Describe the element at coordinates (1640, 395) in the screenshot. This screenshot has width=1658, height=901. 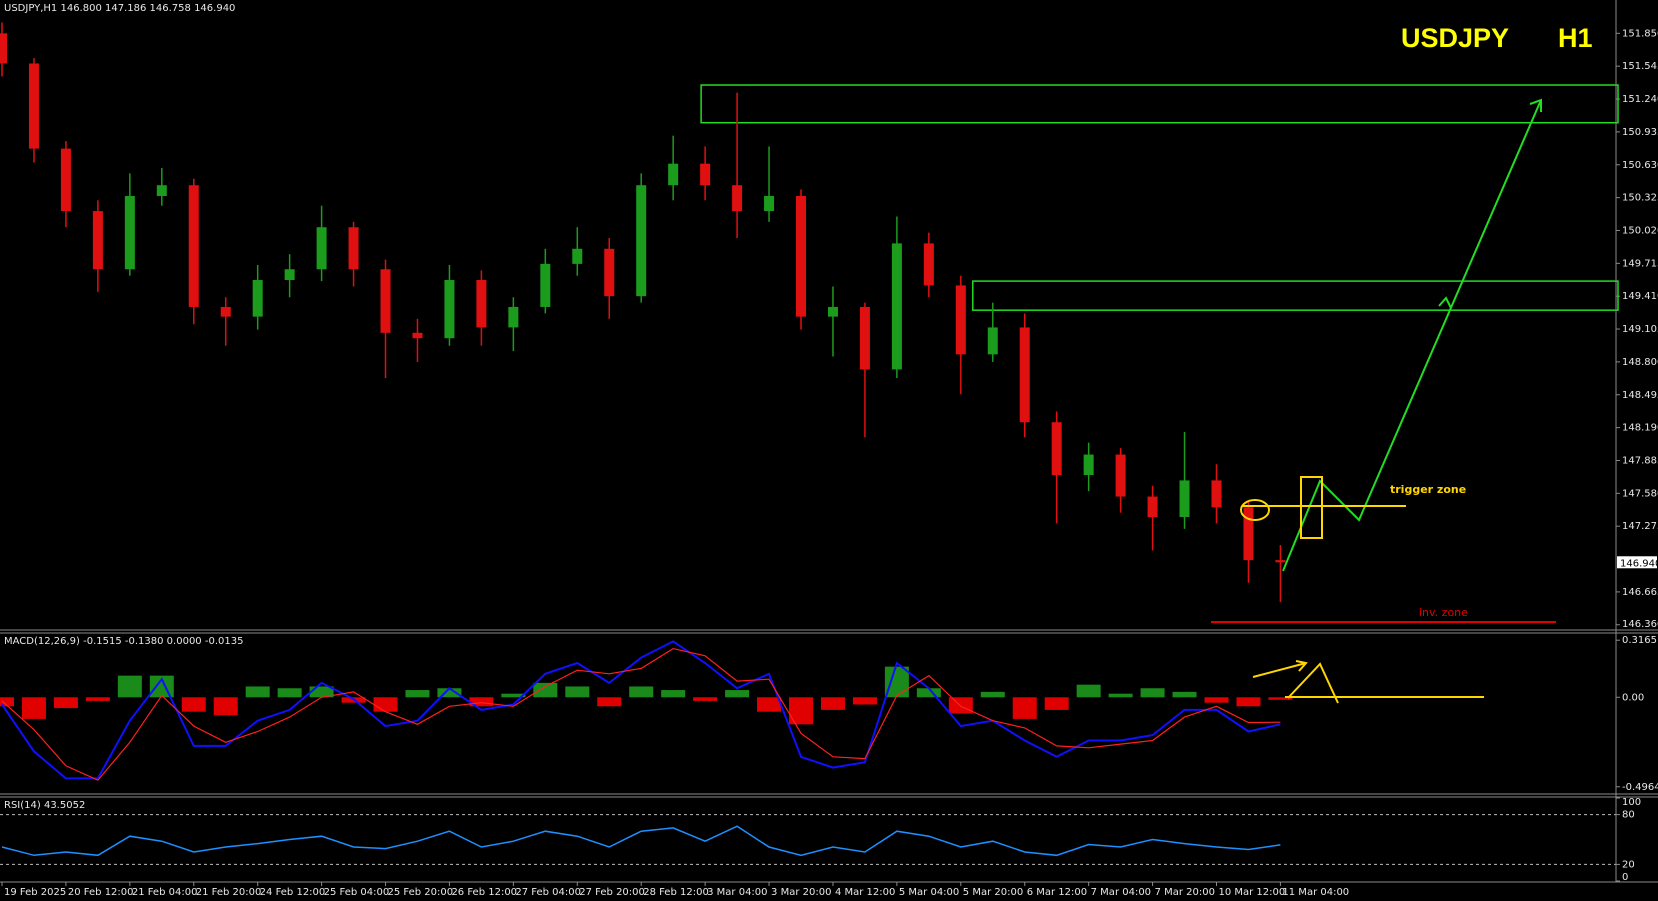
I see `y-tick-label: 148.495` at that location.